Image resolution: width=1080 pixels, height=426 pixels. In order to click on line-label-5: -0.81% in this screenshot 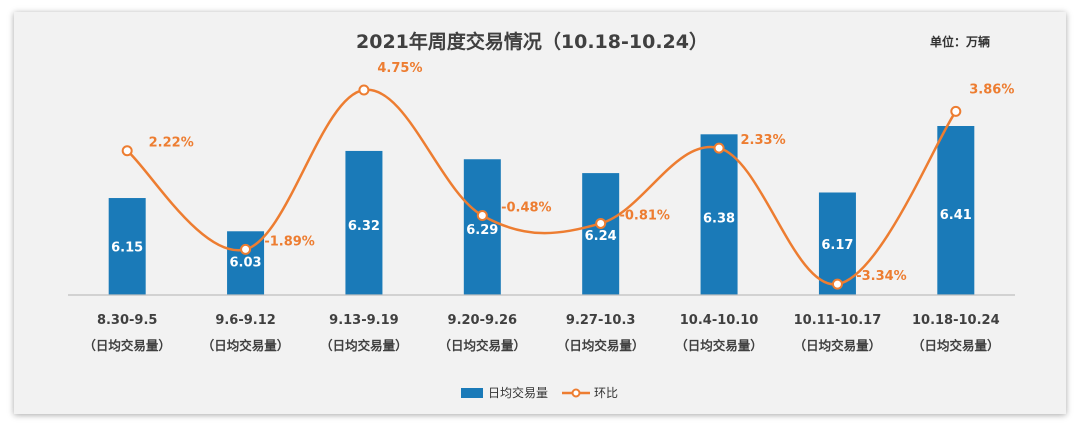, I will do `click(644, 215)`.